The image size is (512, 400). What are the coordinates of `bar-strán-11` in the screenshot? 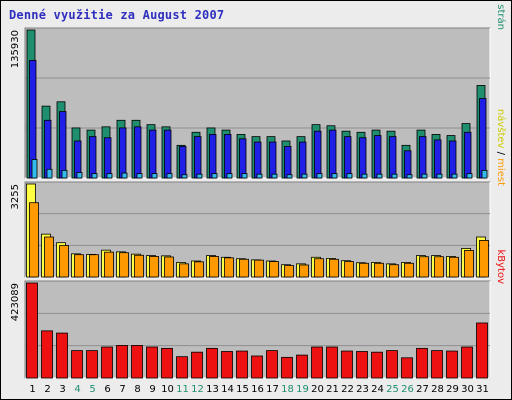 It's located at (184, 176).